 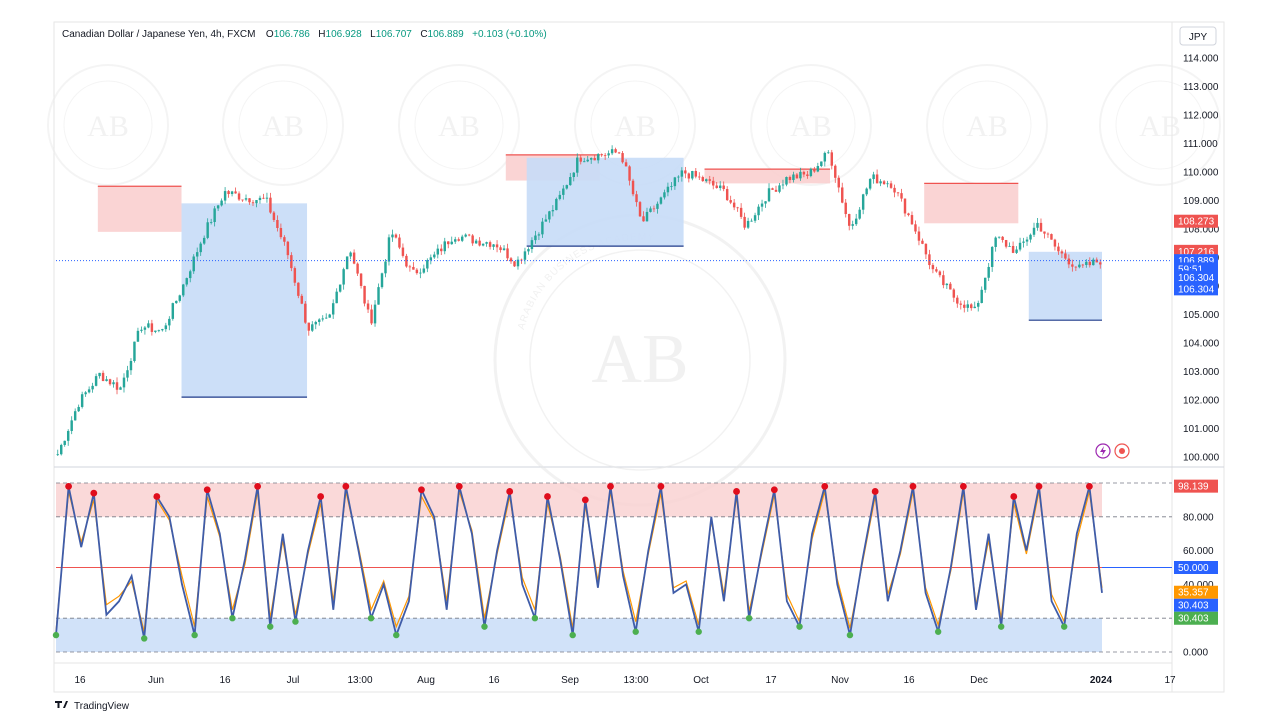 I want to click on record-icon, so click(x=1122, y=451).